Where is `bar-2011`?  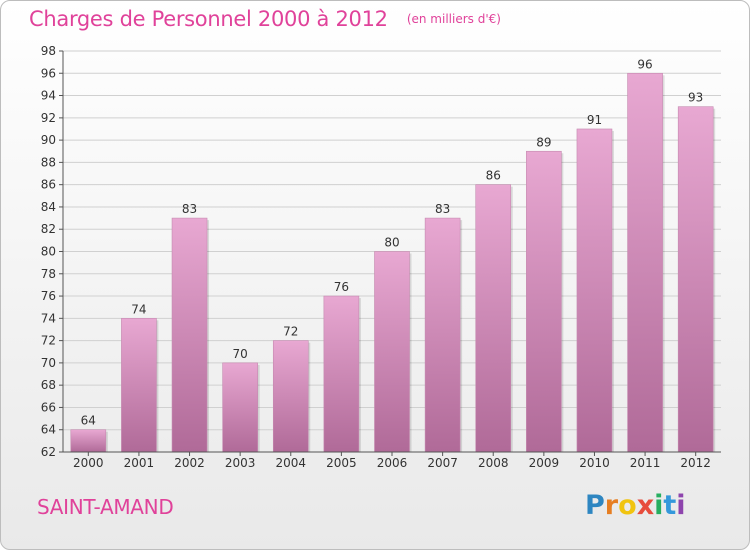
bar-2011 is located at coordinates (645, 262).